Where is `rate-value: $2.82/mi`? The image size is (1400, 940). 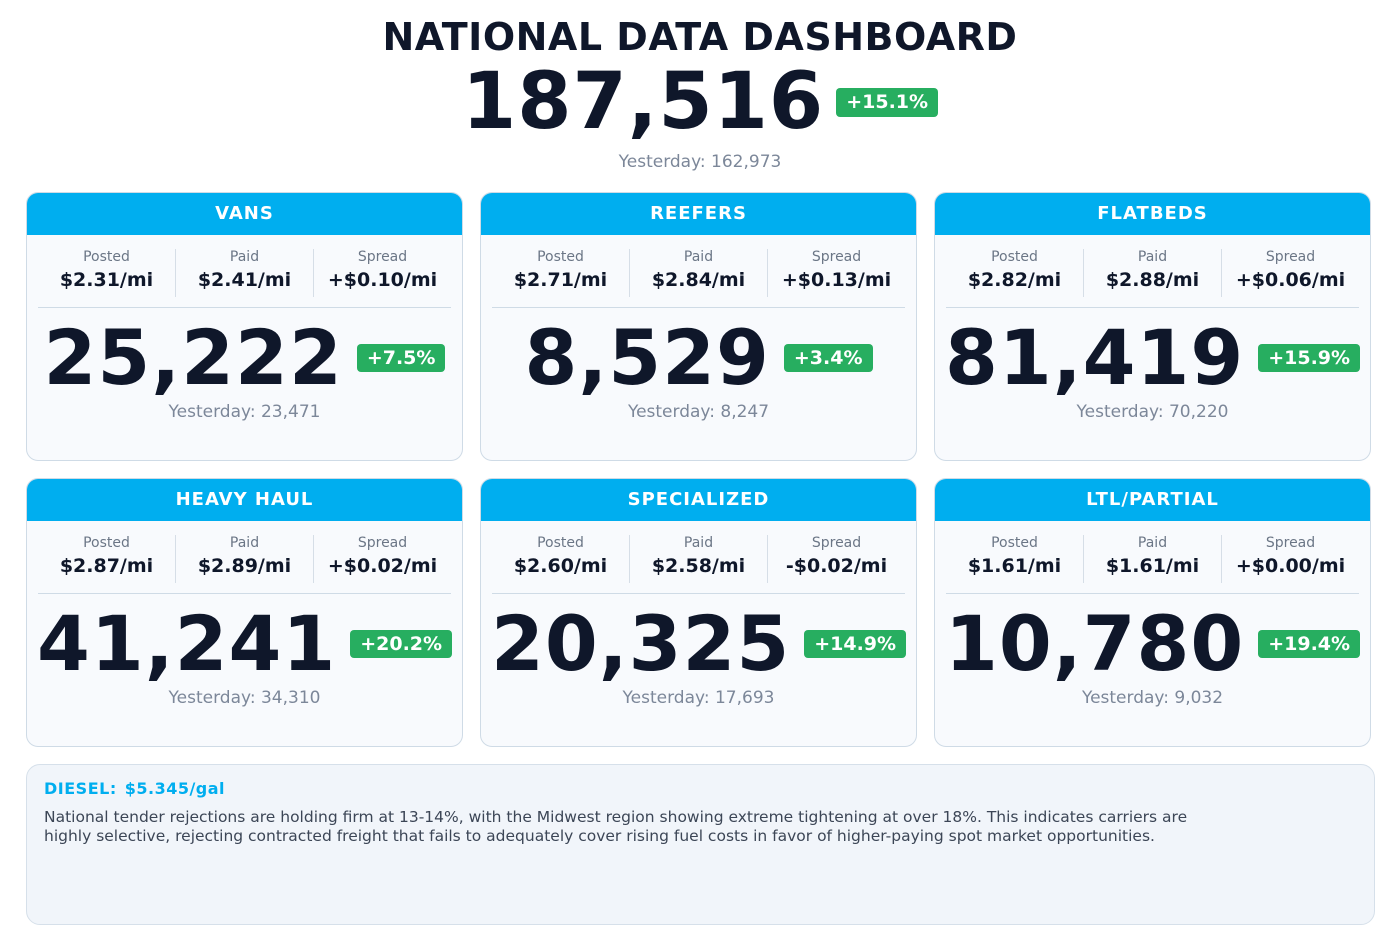
rate-value: $2.82/mi is located at coordinates (1014, 280).